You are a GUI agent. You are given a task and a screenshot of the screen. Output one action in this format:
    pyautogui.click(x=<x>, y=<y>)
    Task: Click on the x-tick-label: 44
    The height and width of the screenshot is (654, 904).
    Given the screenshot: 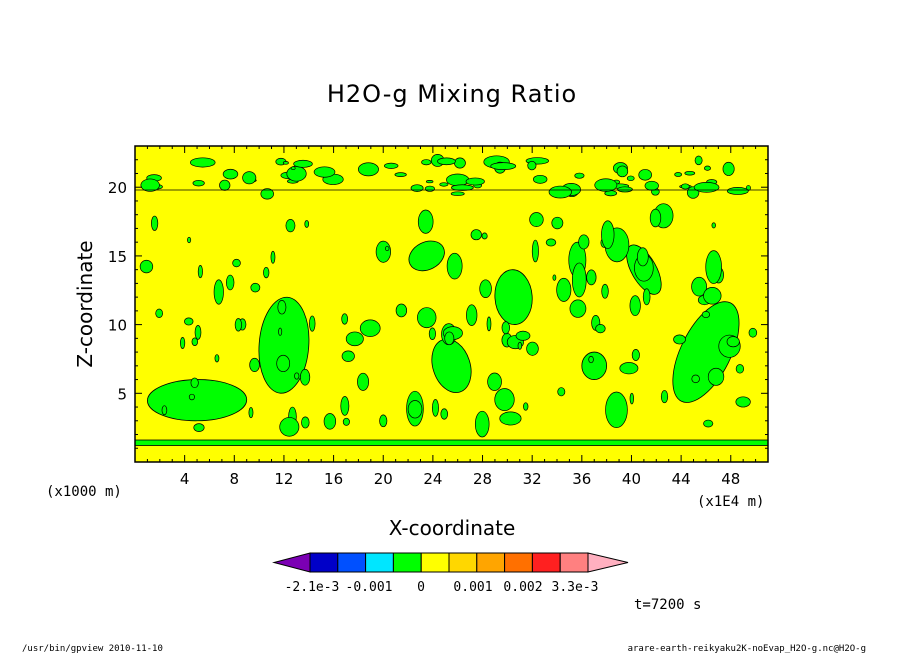 What is the action you would take?
    pyautogui.click(x=681, y=479)
    